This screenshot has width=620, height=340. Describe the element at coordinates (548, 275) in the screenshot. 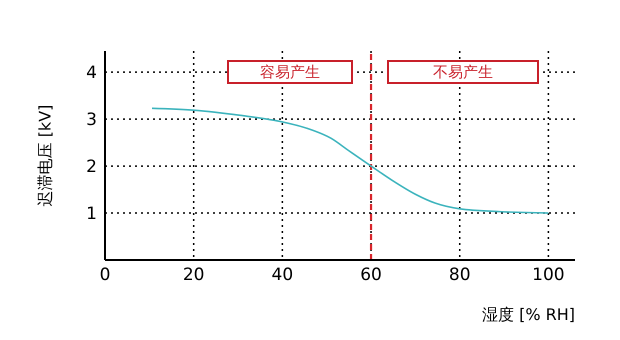

I see `x-tick-label: 100` at that location.